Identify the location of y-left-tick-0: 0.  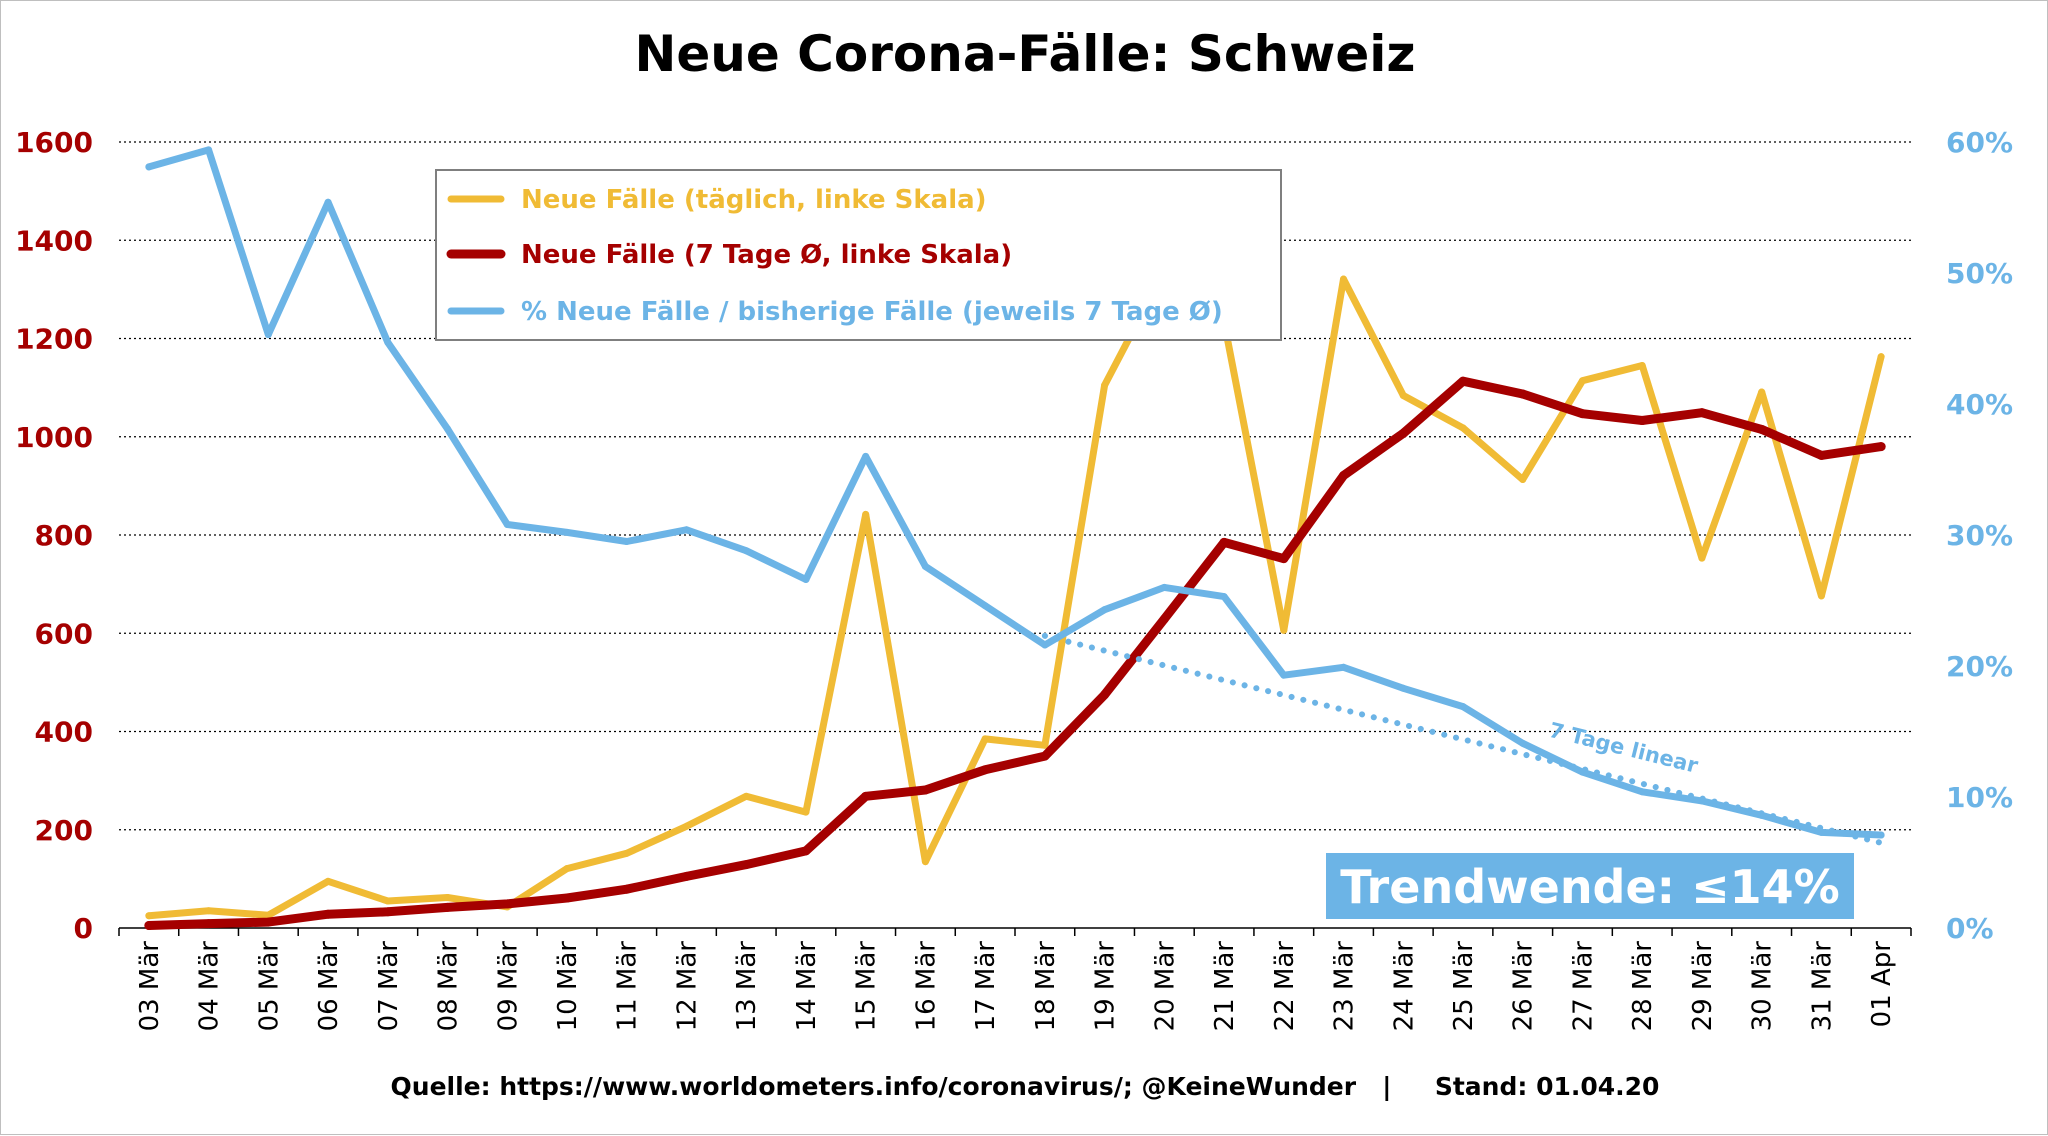
(83, 928).